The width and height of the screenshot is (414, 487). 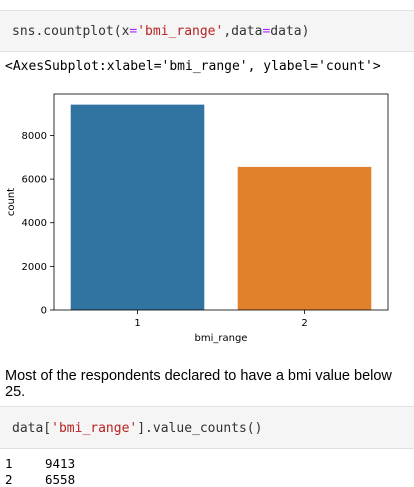 What do you see at coordinates (34, 223) in the screenshot?
I see `y-tick-label: 4000` at bounding box center [34, 223].